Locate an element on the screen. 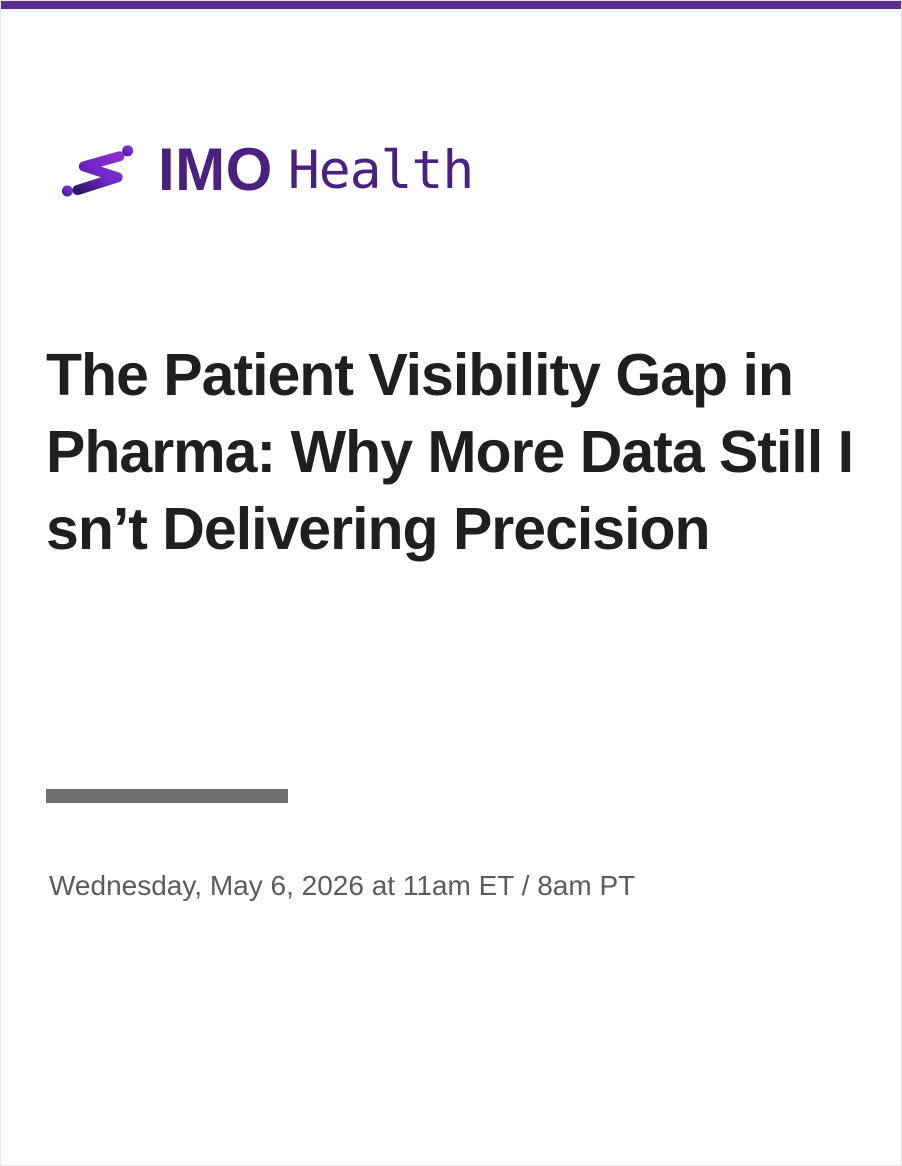 This screenshot has width=902, height=1166. webinar-title-line-1: The Patient Visibility Gap in is located at coordinates (420, 375).